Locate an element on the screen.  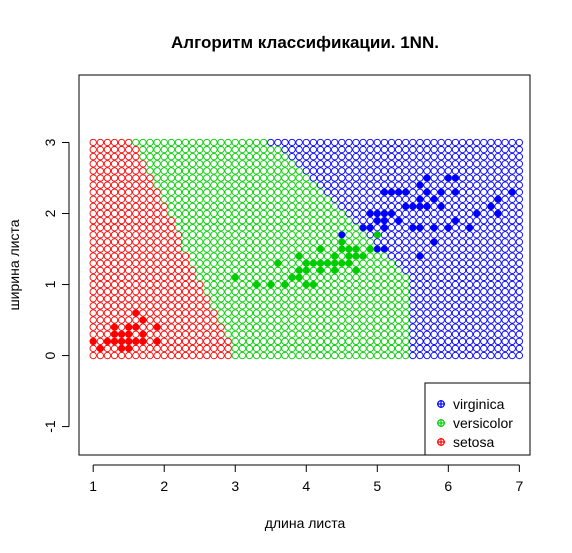
chart-title: Алгоритм классификации. 1NN. is located at coordinates (305, 42).